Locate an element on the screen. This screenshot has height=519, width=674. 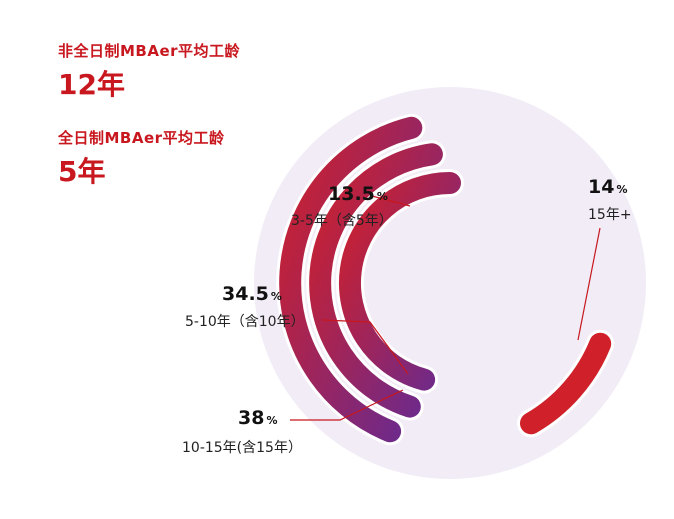
category-label-2: 10-15年(含15年） is located at coordinates (242, 448).